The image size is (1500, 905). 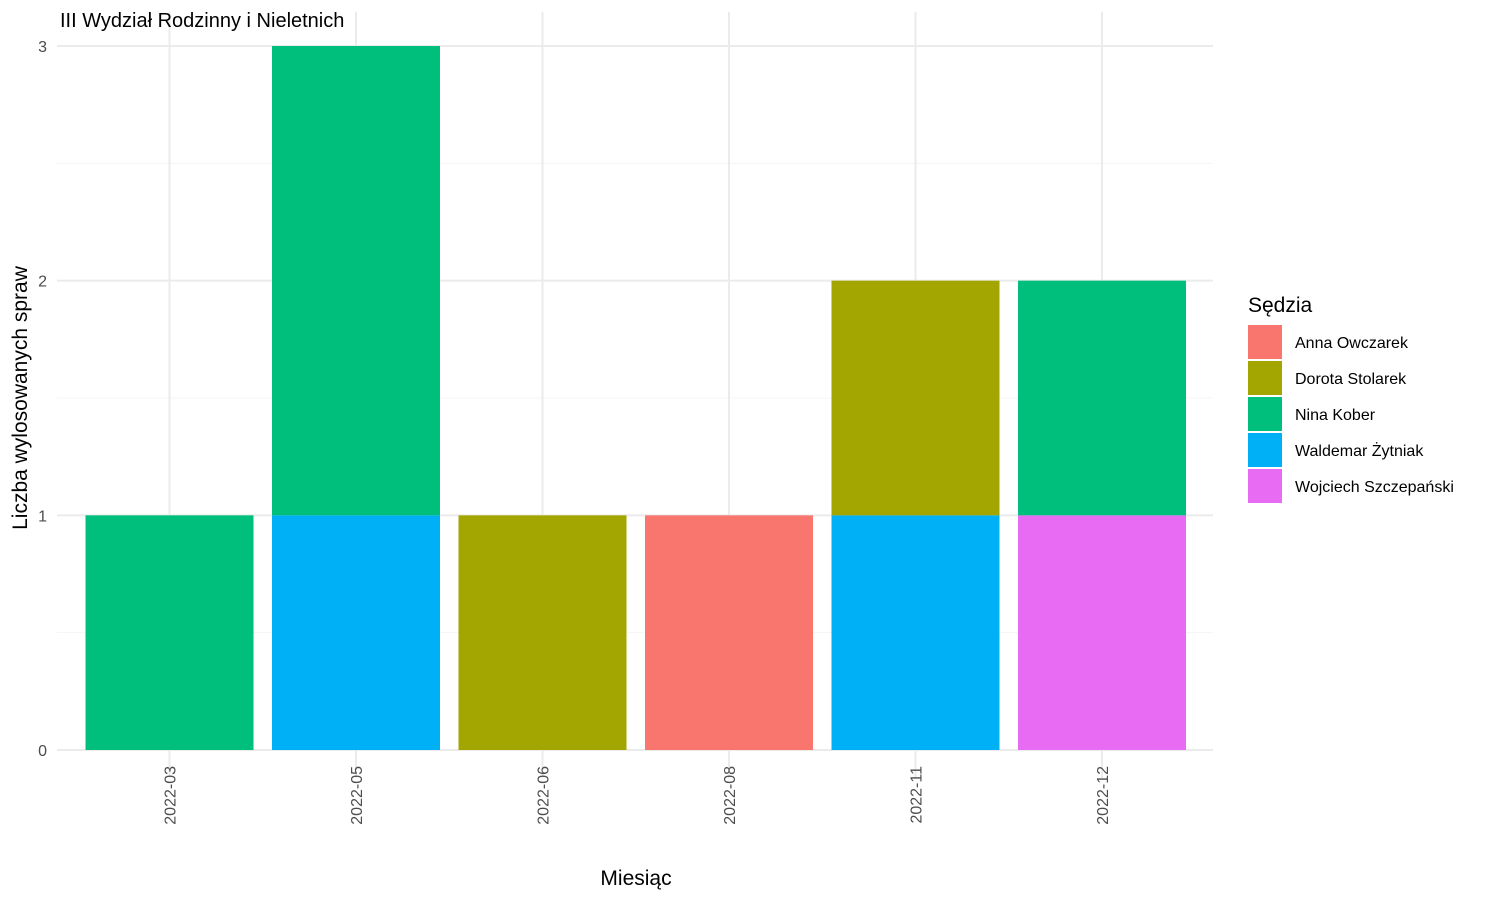 What do you see at coordinates (1351, 379) in the screenshot?
I see `legend-label: Dorota Stolarek` at bounding box center [1351, 379].